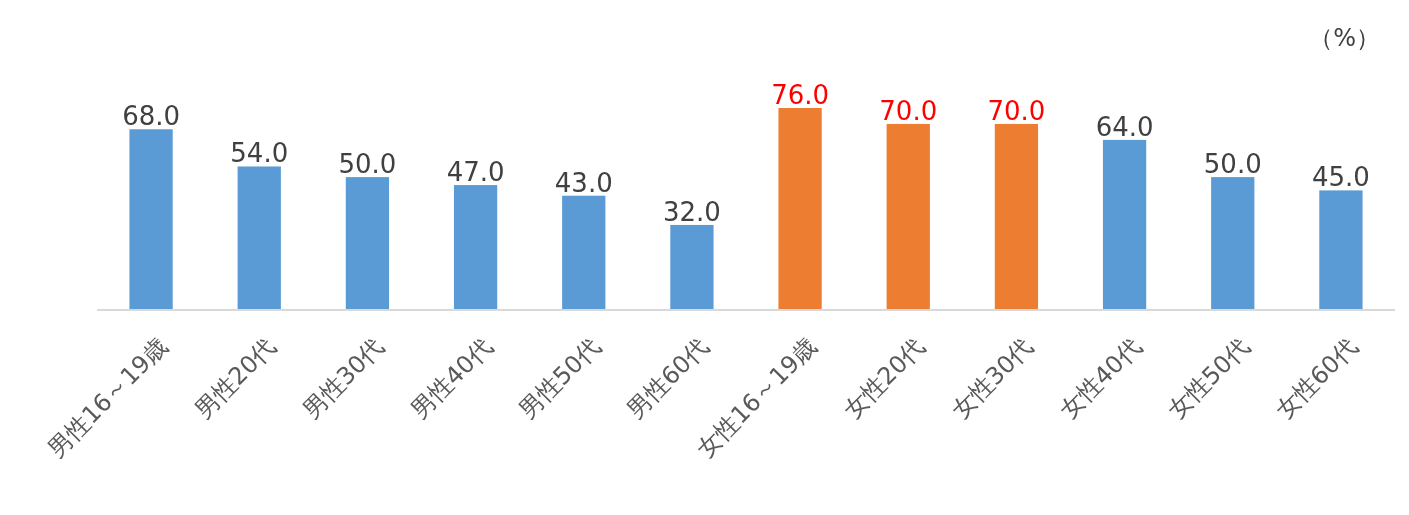  What do you see at coordinates (691, 211) in the screenshot?
I see `data-label: 32.0` at bounding box center [691, 211].